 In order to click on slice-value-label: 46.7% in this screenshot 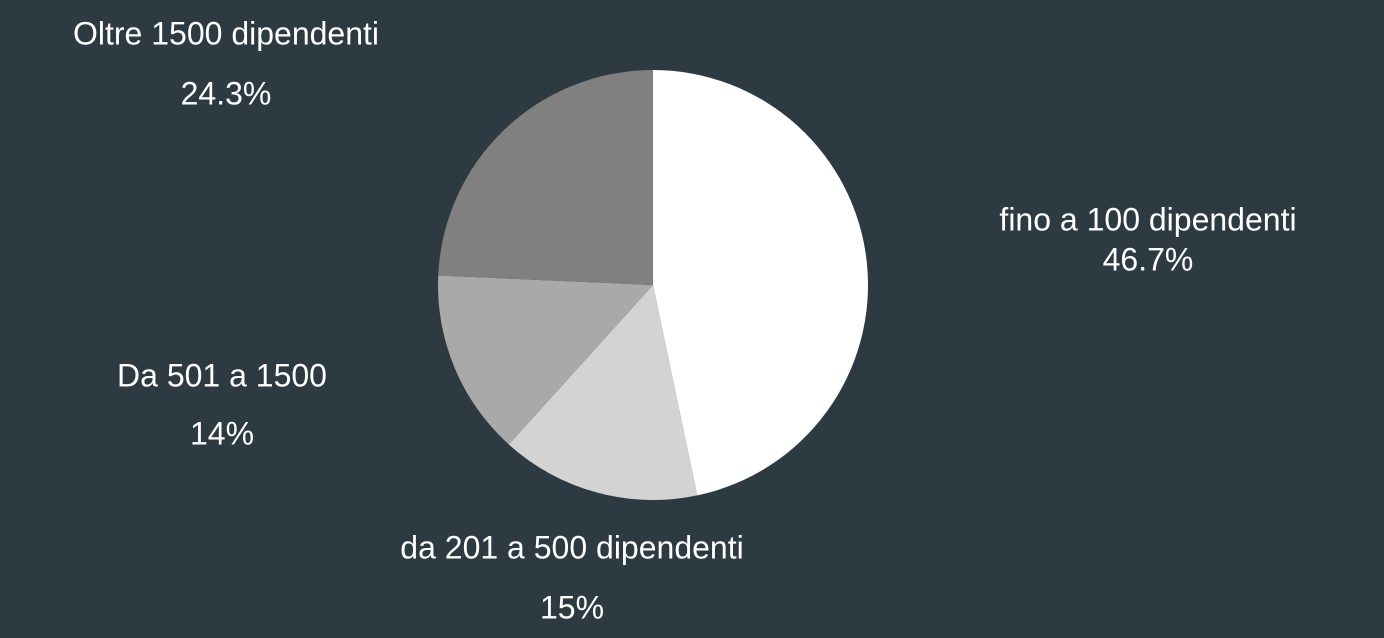, I will do `click(1148, 259)`.